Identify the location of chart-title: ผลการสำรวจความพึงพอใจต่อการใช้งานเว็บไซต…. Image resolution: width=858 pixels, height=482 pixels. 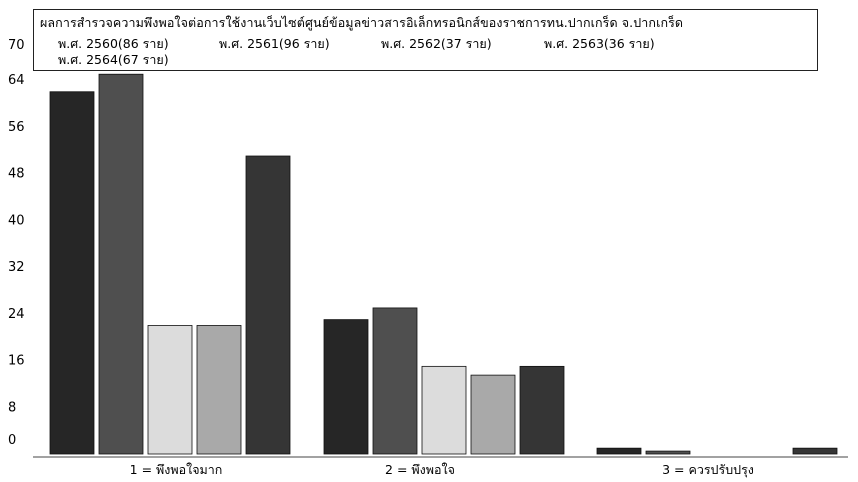
(362, 22).